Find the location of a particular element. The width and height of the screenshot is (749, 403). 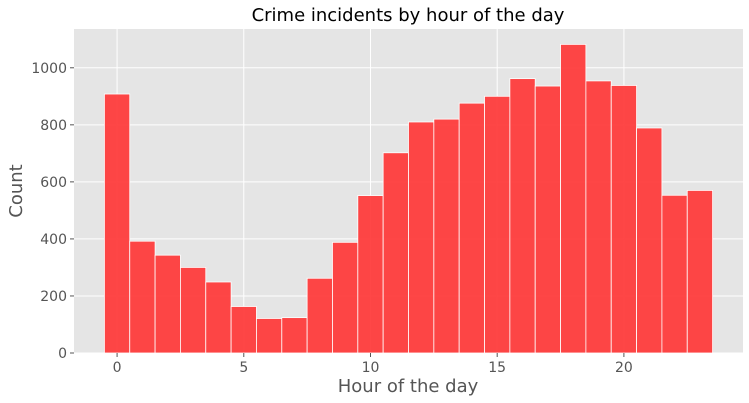

y-tick-label: 400 is located at coordinates (53, 240).